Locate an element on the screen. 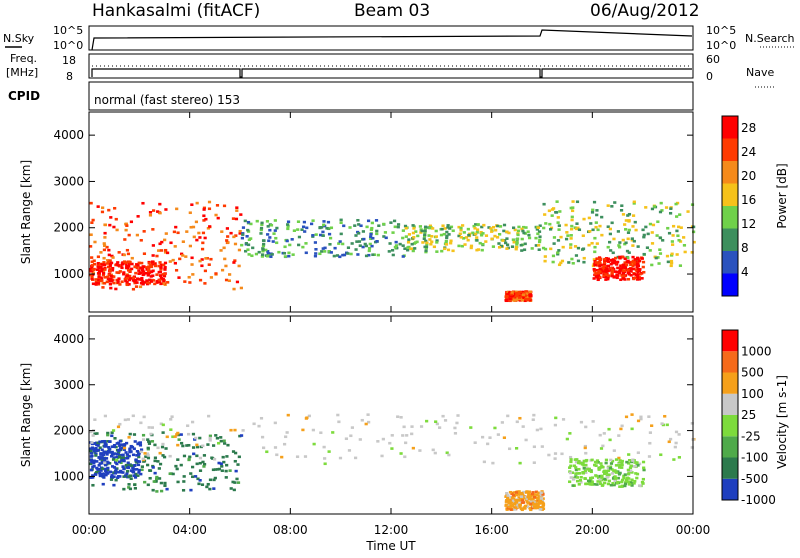 The image size is (800, 558). velocity-colorbar-label: Velocity [m s-1] is located at coordinates (782, 422).